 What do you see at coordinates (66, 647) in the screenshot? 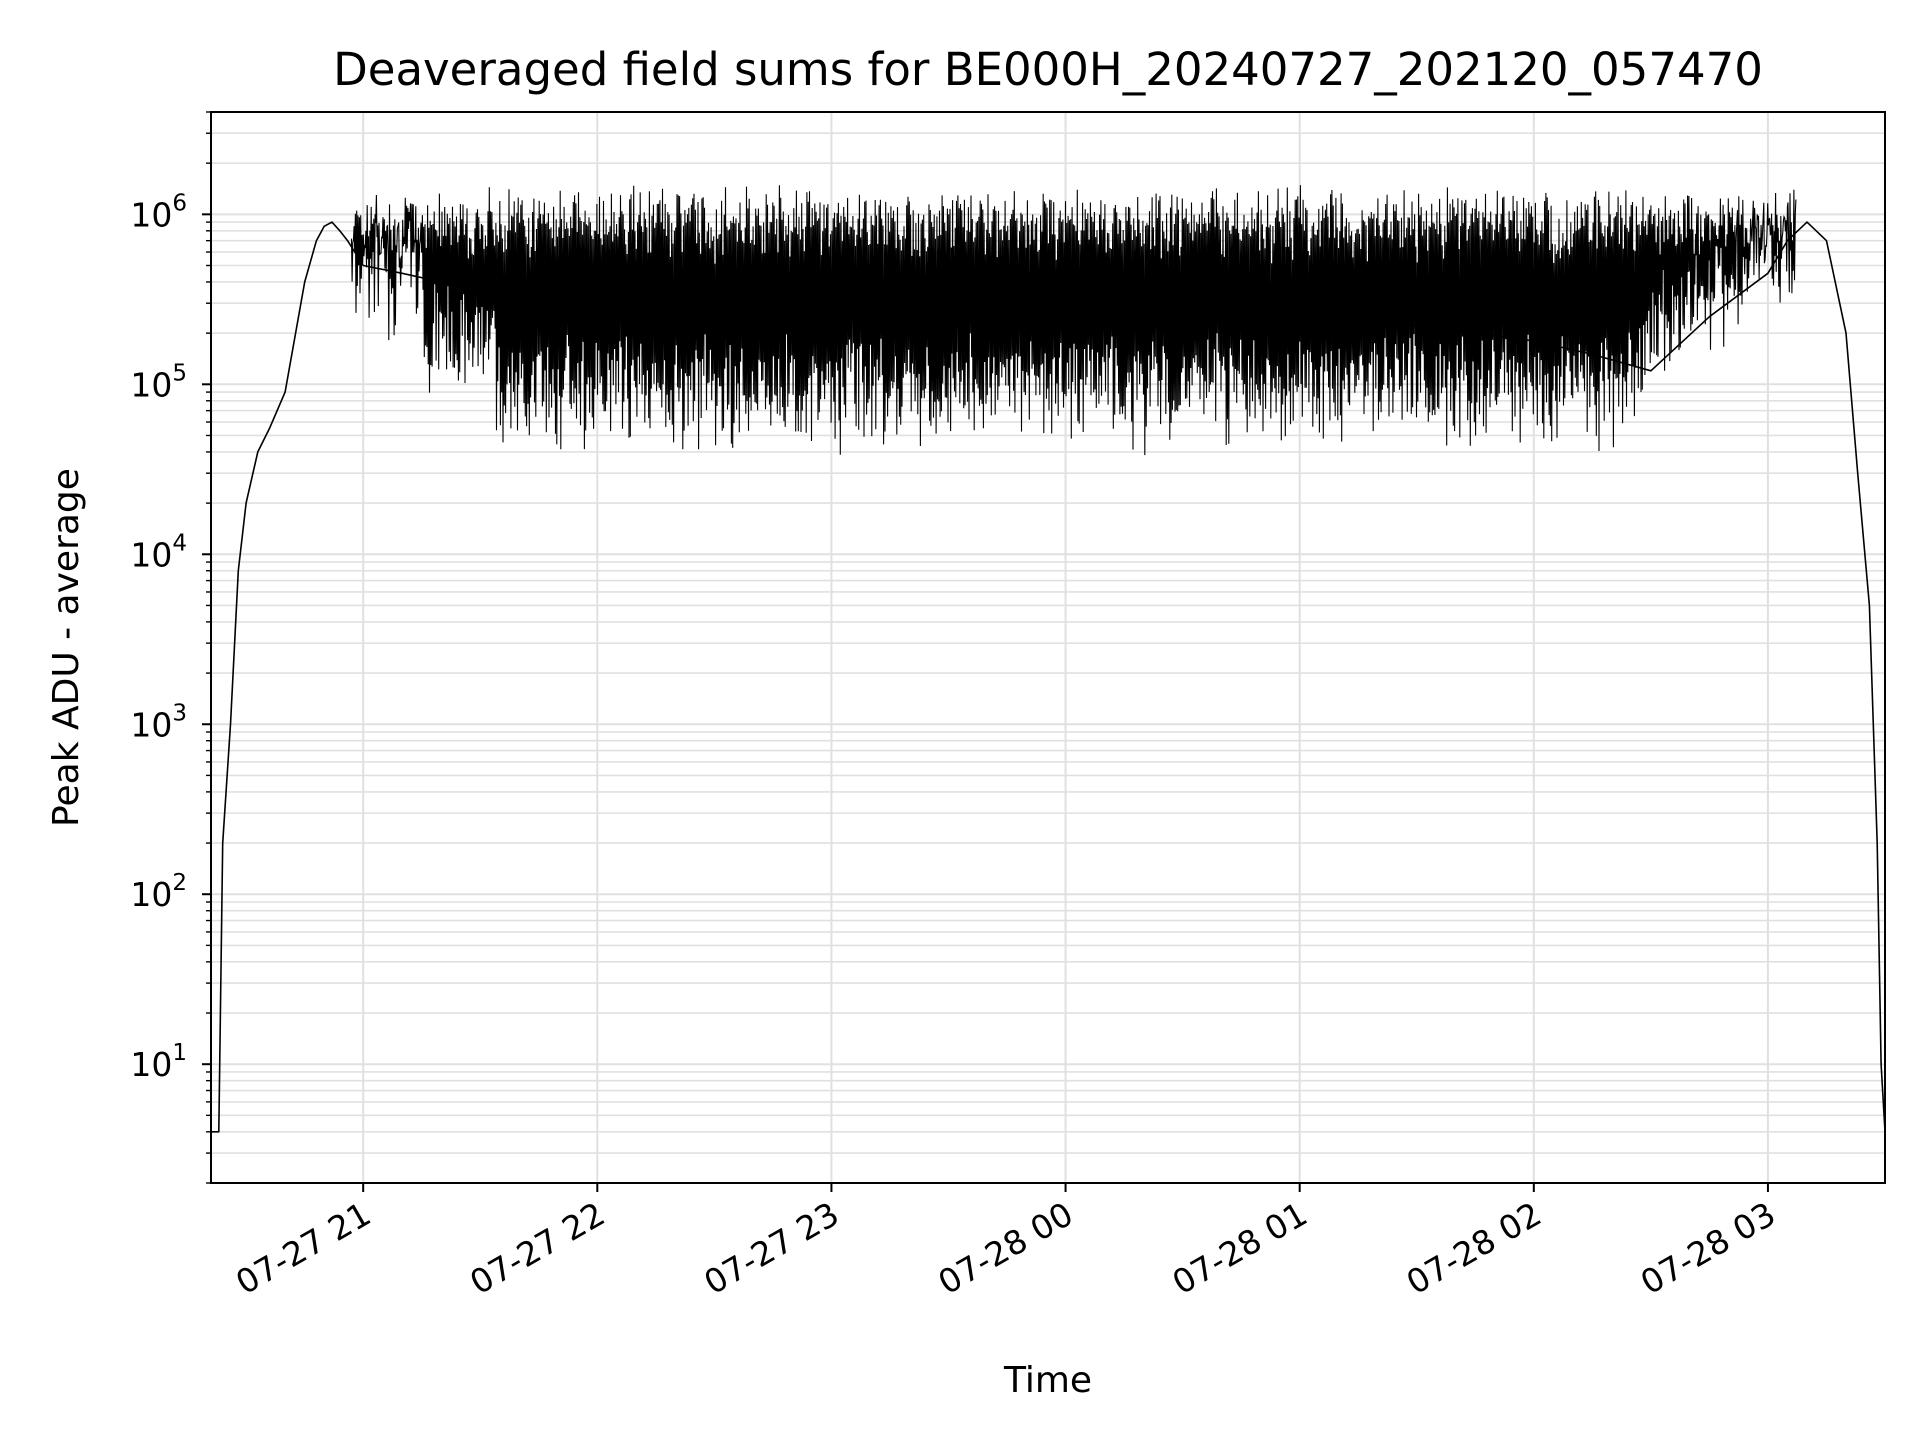
I see `y-axis-title: Peak ADU - average` at bounding box center [66, 647].